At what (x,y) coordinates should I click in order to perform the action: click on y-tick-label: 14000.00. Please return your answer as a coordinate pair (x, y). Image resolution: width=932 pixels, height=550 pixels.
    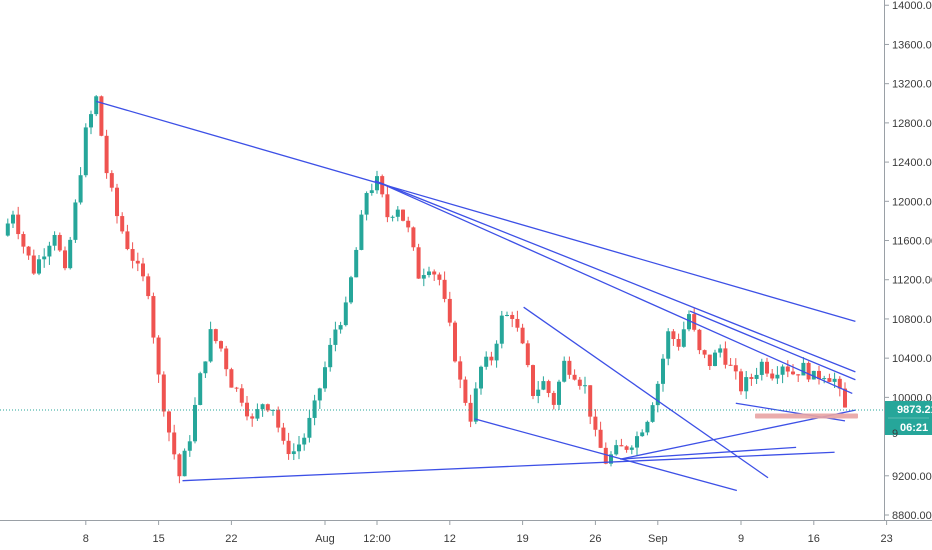
    Looking at the image, I should click on (912, 6).